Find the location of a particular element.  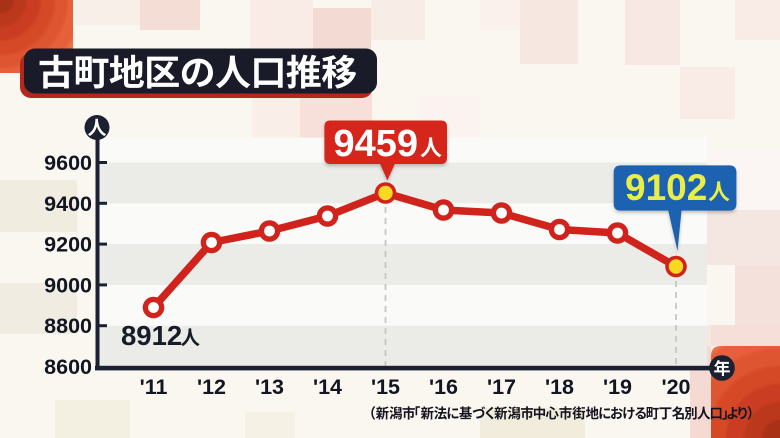

svg-text: 8912 is located at coordinates (151, 335).